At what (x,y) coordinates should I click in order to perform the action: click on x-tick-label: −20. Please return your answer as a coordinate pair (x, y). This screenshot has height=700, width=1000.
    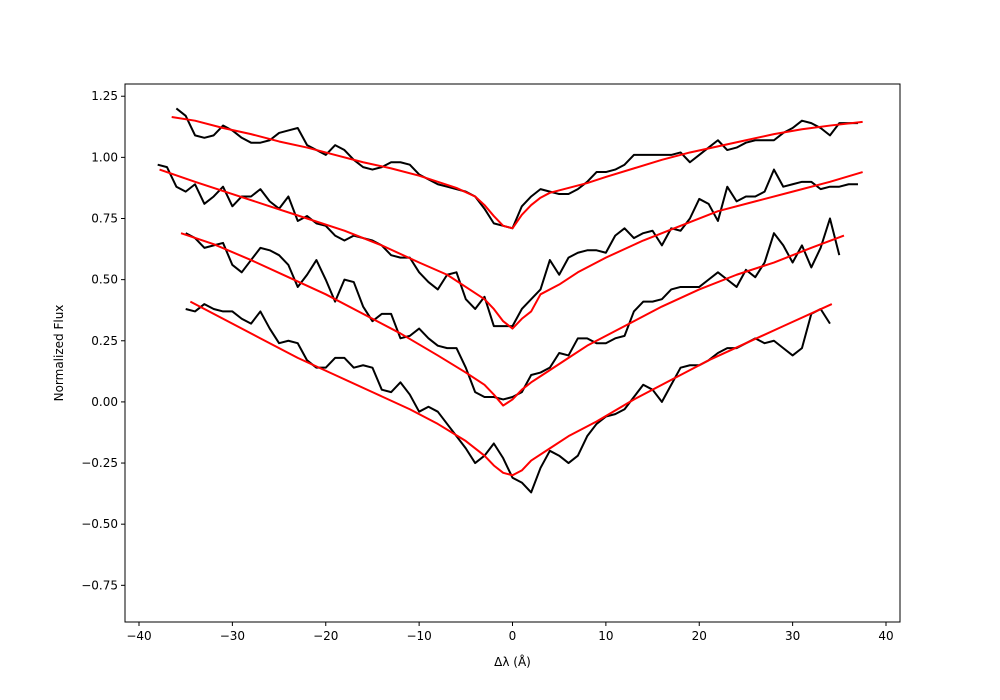
    Looking at the image, I should click on (325, 636).